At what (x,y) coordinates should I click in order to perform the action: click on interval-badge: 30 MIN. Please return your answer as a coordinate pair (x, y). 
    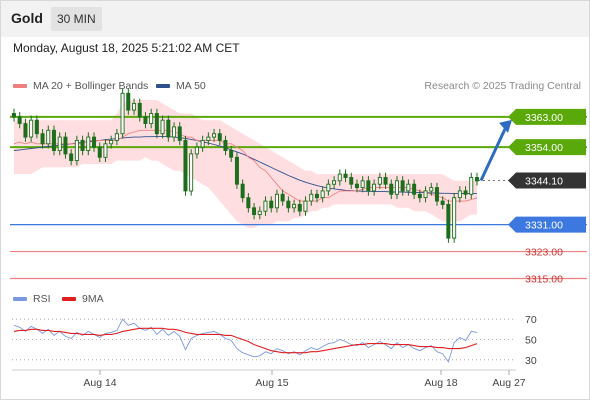
    Looking at the image, I should click on (76, 19).